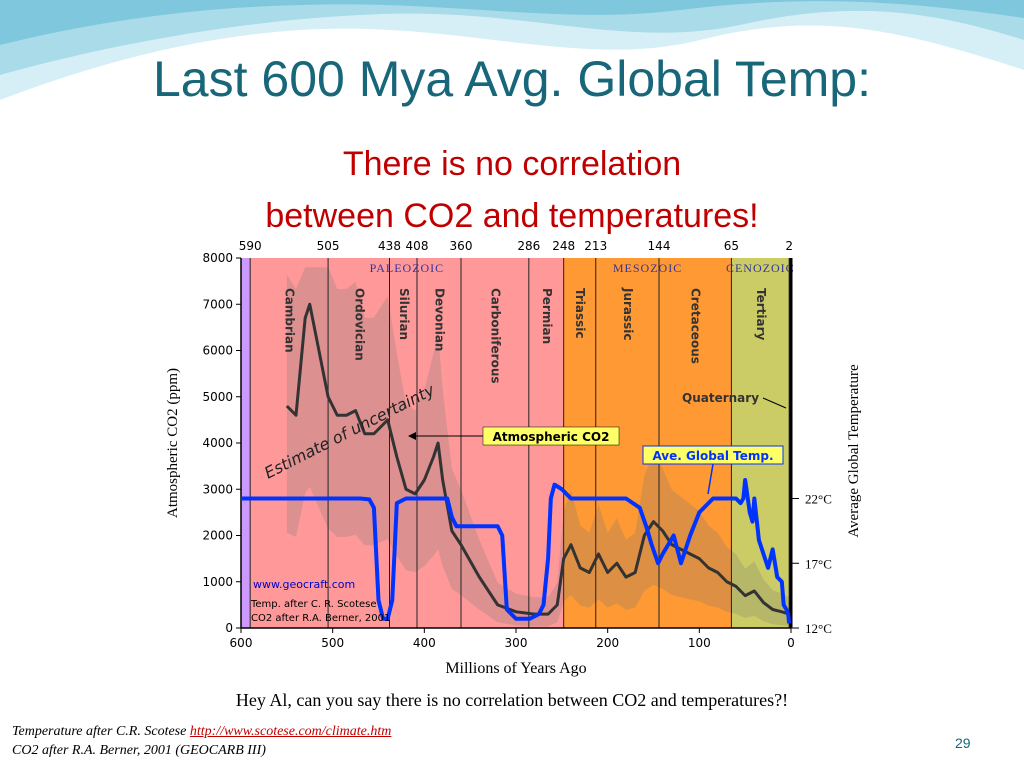 Image resolution: width=1024 pixels, height=768 pixels. Describe the element at coordinates (512, 79) in the screenshot. I see `slide-title: Last 600 Mya Avg. Global Temp:` at that location.